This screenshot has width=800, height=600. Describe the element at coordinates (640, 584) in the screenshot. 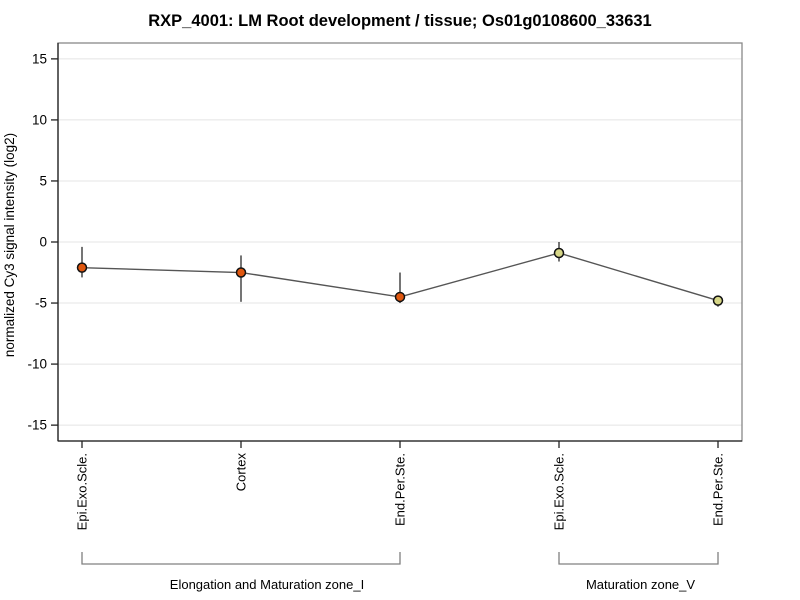

I see `group-label: Maturation zone_V` at that location.